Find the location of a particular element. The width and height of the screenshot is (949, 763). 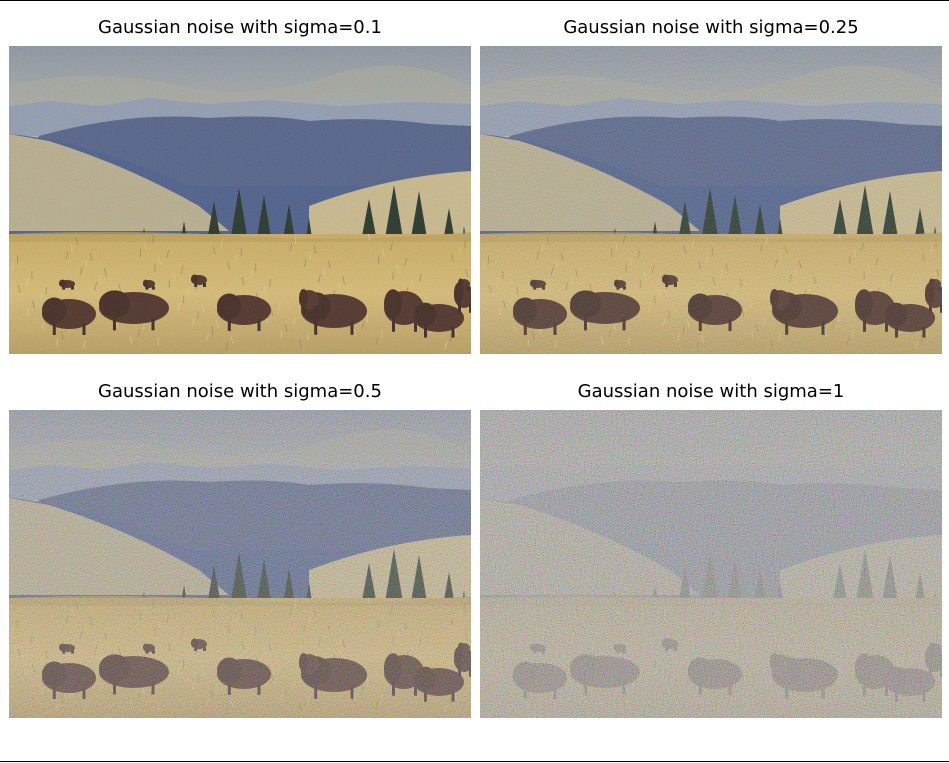

panel-title: Gaussian noise with sigma=0.25 is located at coordinates (711, 27).